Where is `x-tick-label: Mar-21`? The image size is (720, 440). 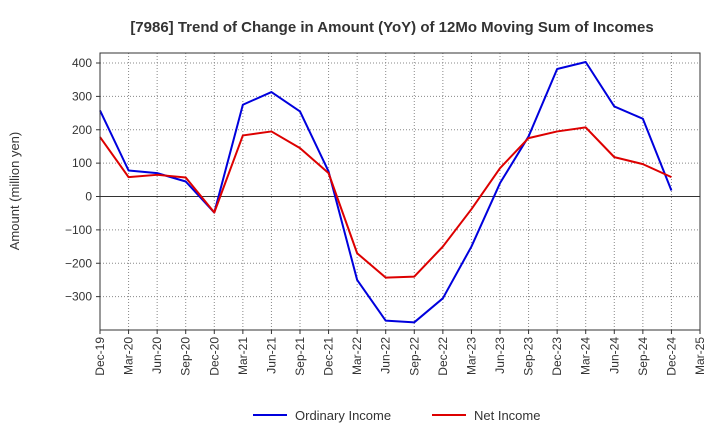 x-tick-label: Mar-21 is located at coordinates (243, 356).